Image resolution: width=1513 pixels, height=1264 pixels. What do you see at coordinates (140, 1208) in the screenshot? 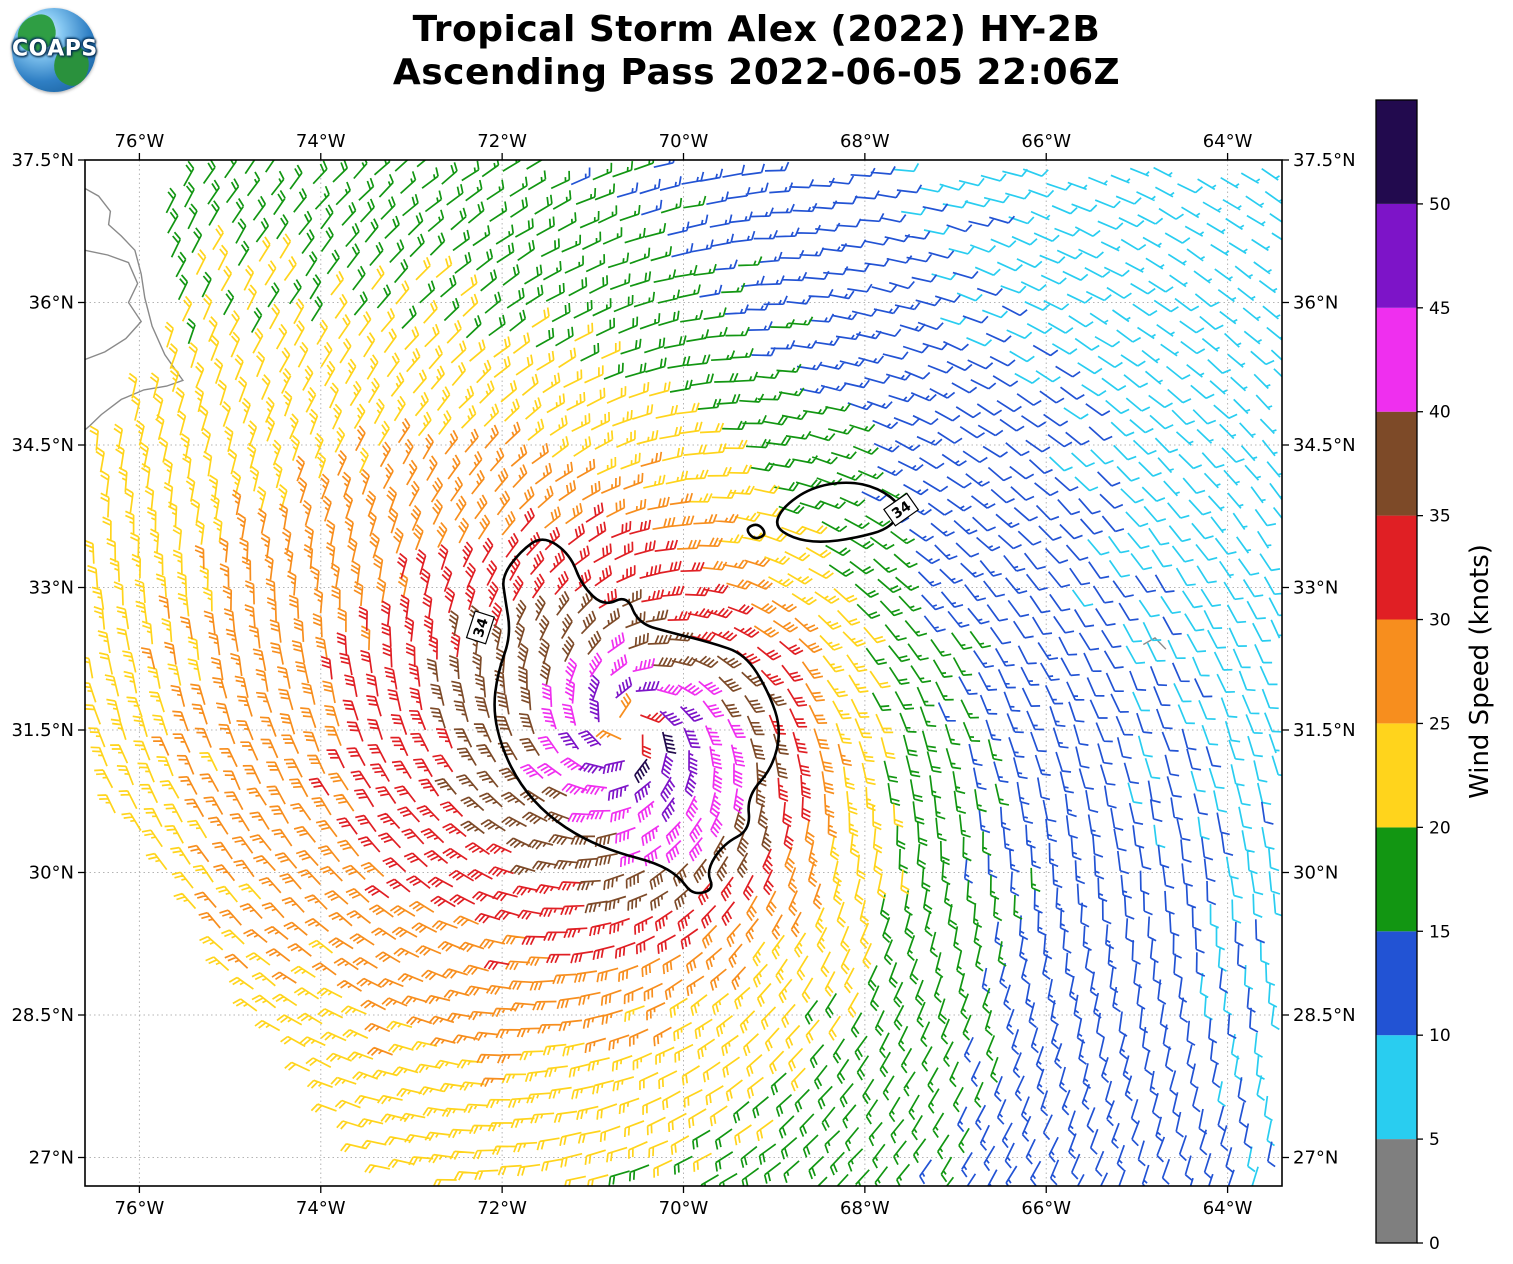
I see `lon-tick-label-bottom: 76°W` at bounding box center [140, 1208].